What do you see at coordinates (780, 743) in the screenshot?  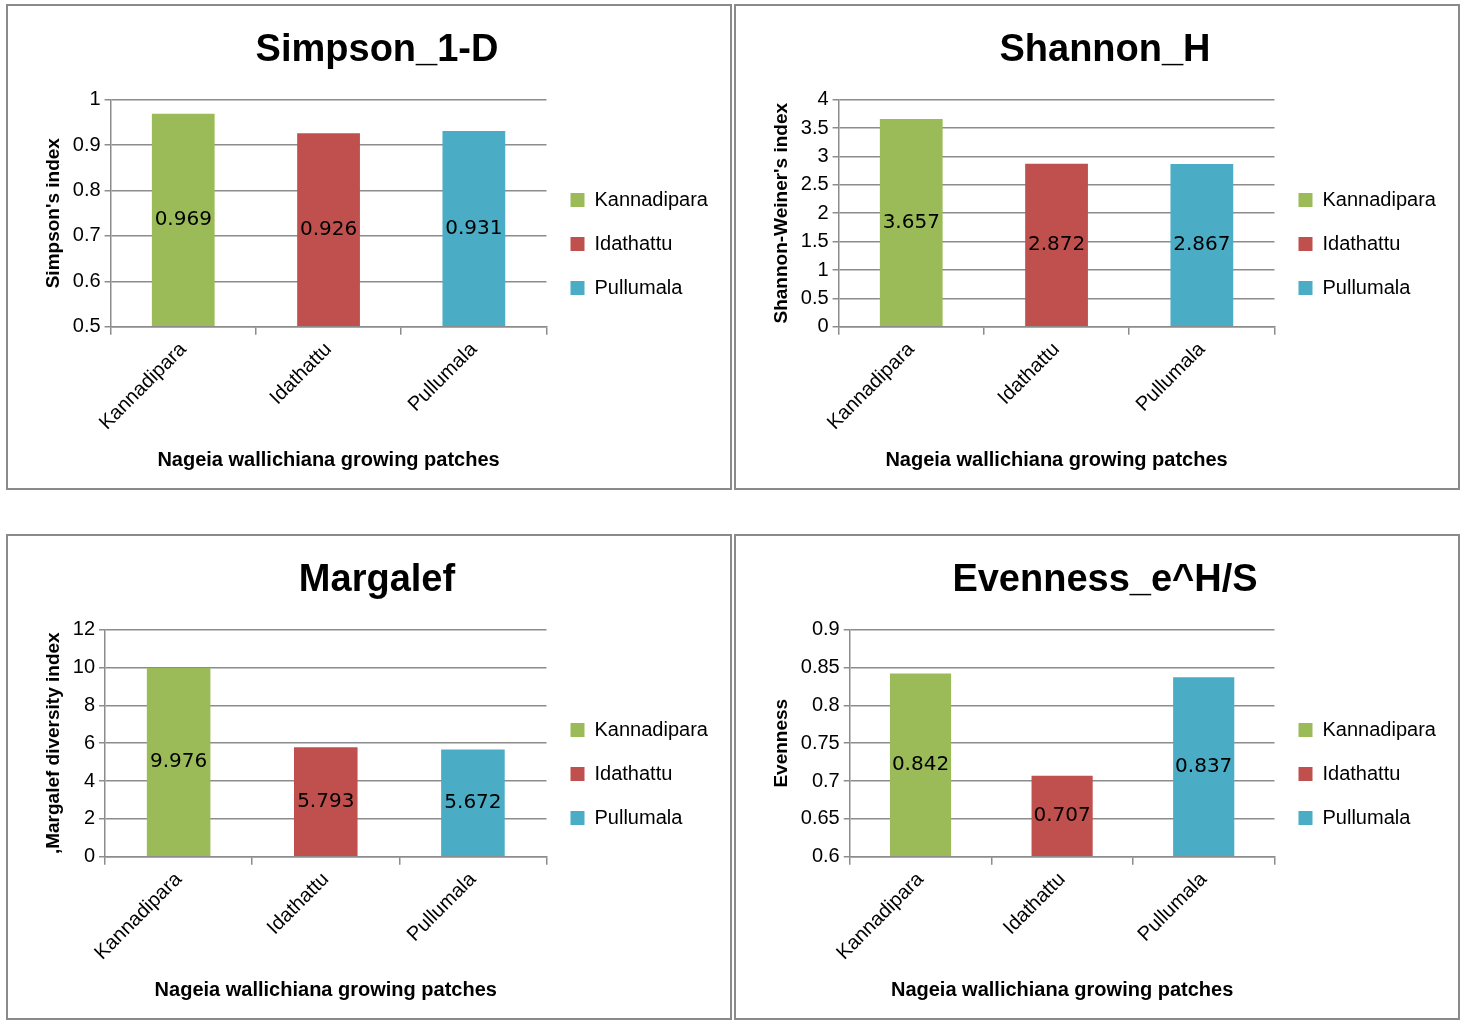 I see `y-axis-title: Evenness` at bounding box center [780, 743].